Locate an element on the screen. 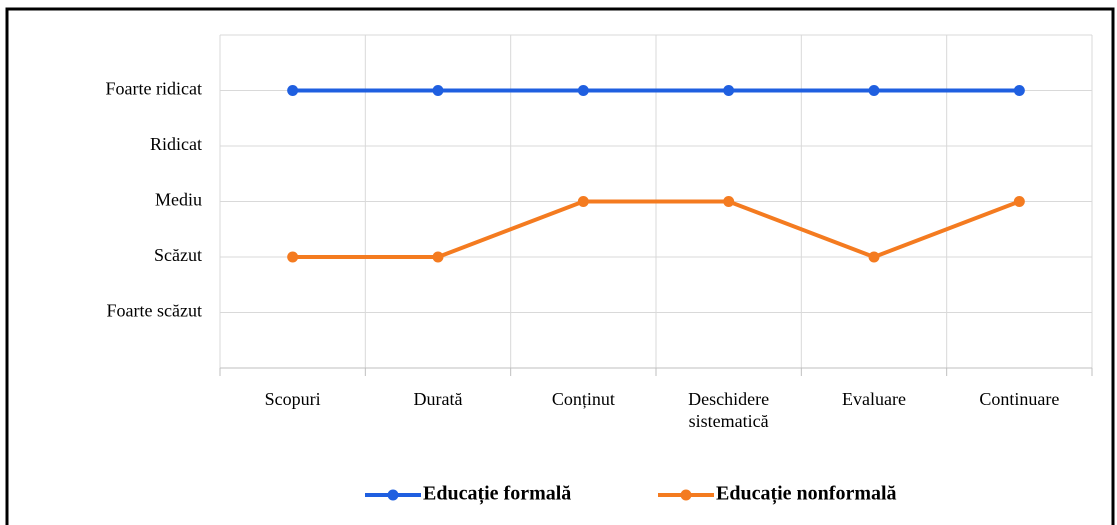 The image size is (1117, 525). x-tick-label: Conținut is located at coordinates (583, 399).